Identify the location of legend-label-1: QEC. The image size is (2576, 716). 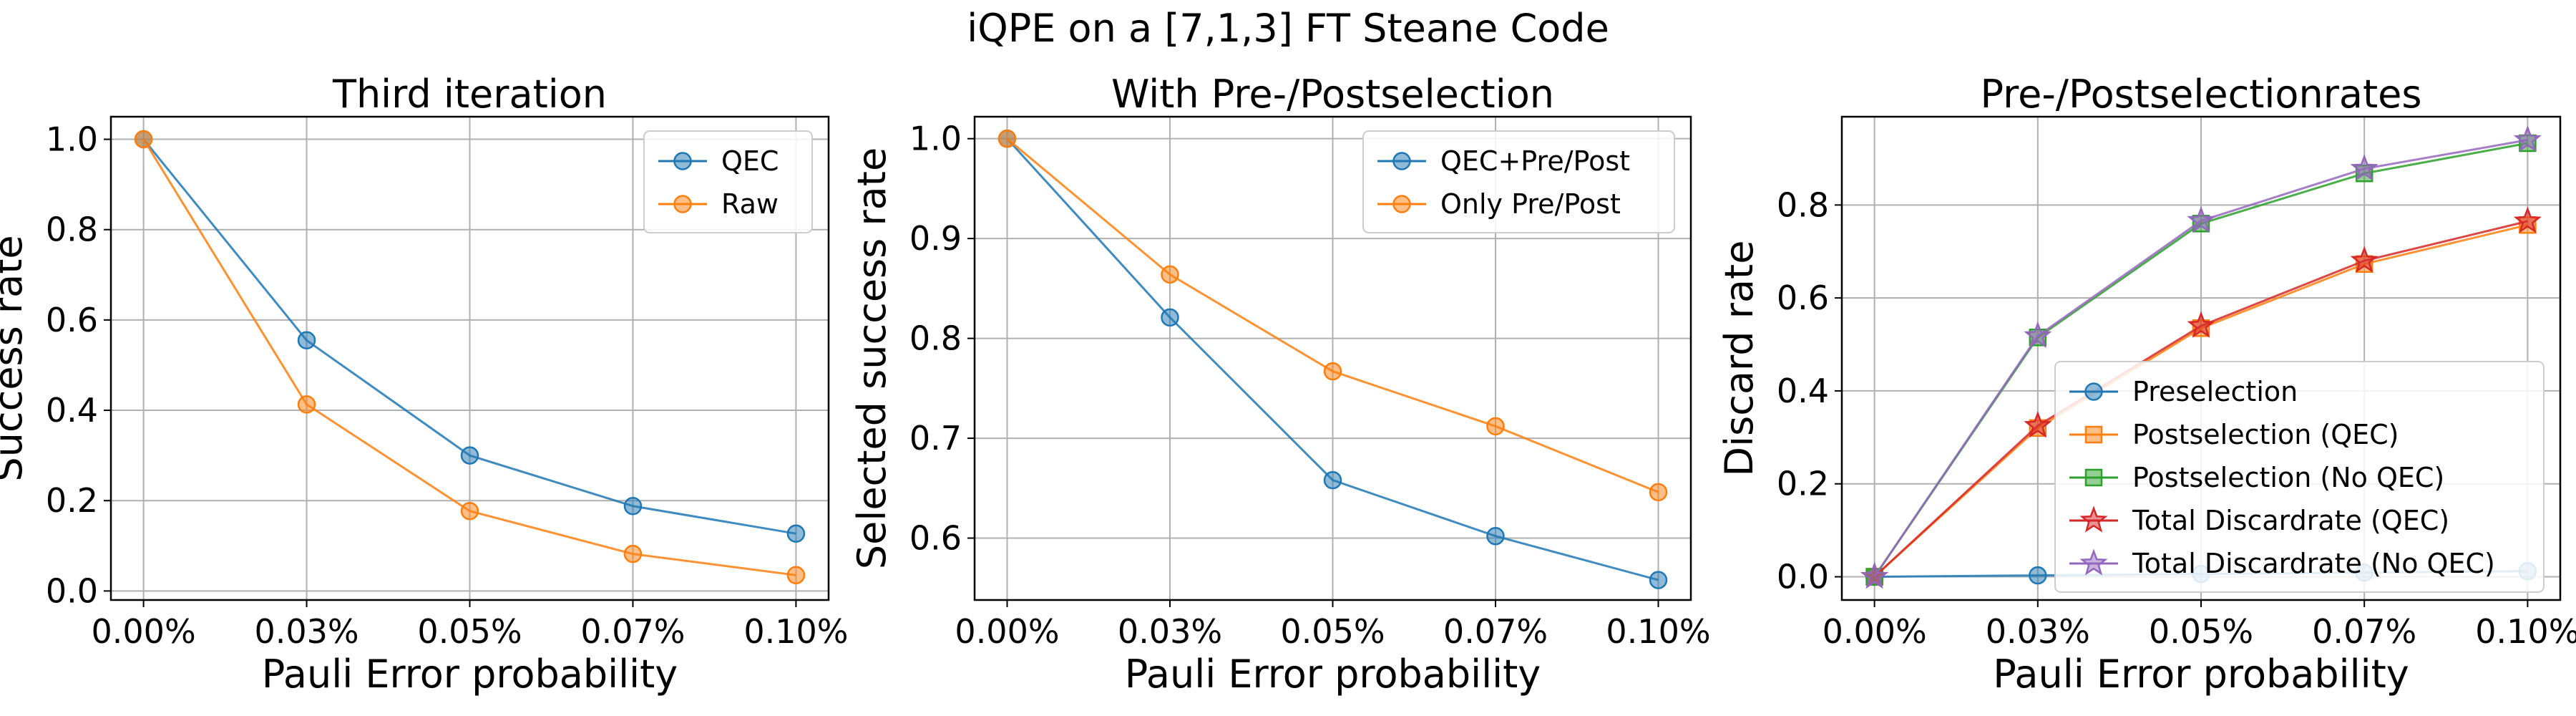
(750, 161).